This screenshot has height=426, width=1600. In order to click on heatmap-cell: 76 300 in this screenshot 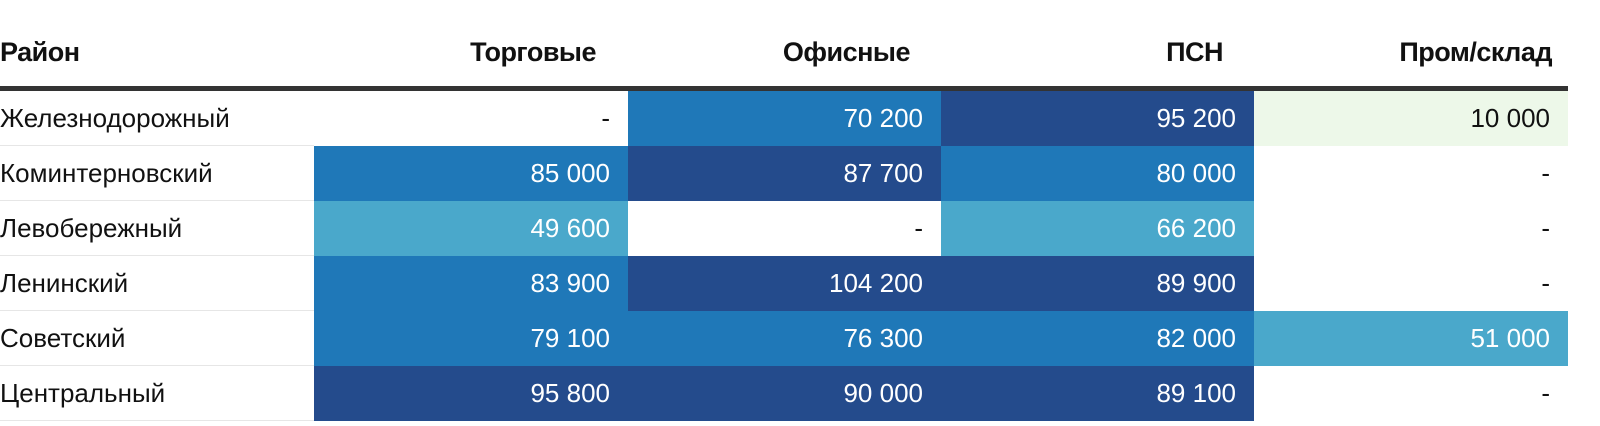, I will do `click(784, 338)`.